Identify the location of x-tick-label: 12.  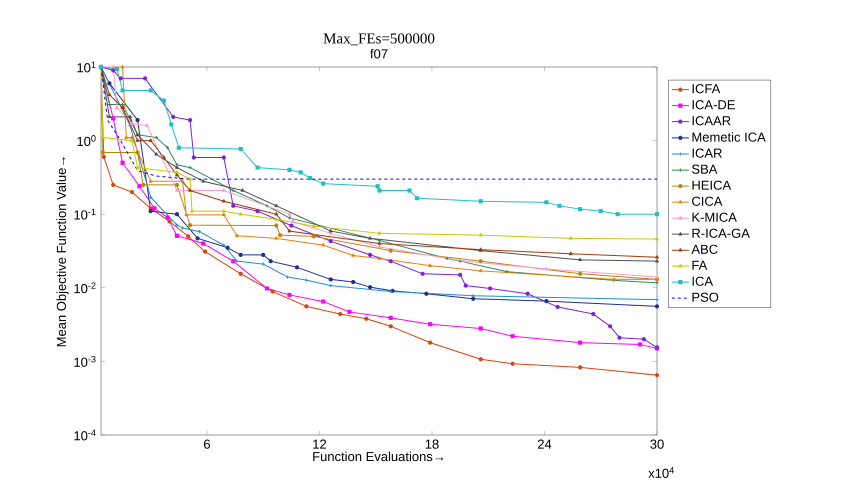
(319, 444).